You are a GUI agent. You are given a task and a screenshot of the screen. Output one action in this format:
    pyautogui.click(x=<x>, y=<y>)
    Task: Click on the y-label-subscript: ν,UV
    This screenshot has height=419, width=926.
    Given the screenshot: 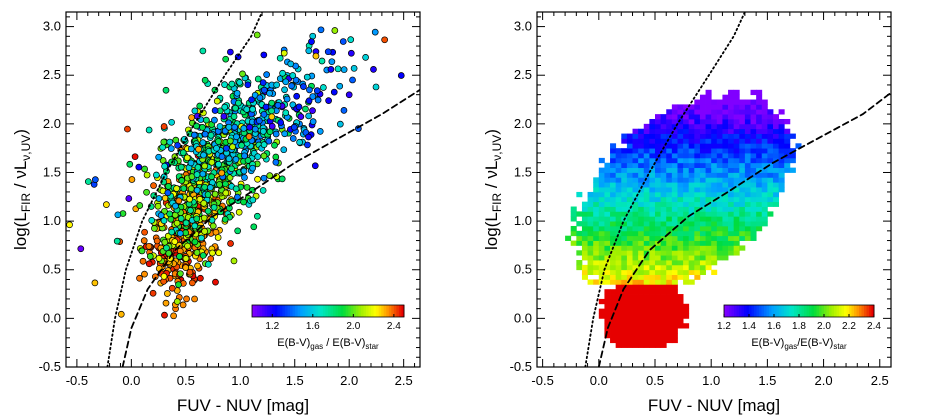 What is the action you would take?
    pyautogui.click(x=26, y=148)
    